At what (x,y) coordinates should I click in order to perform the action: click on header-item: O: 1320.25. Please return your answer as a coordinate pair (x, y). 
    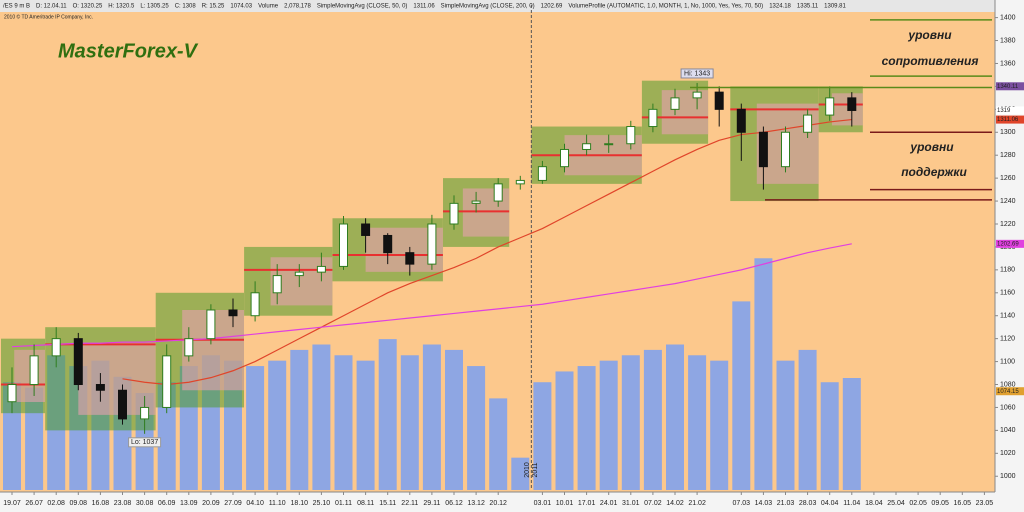
    Looking at the image, I should click on (88, 7).